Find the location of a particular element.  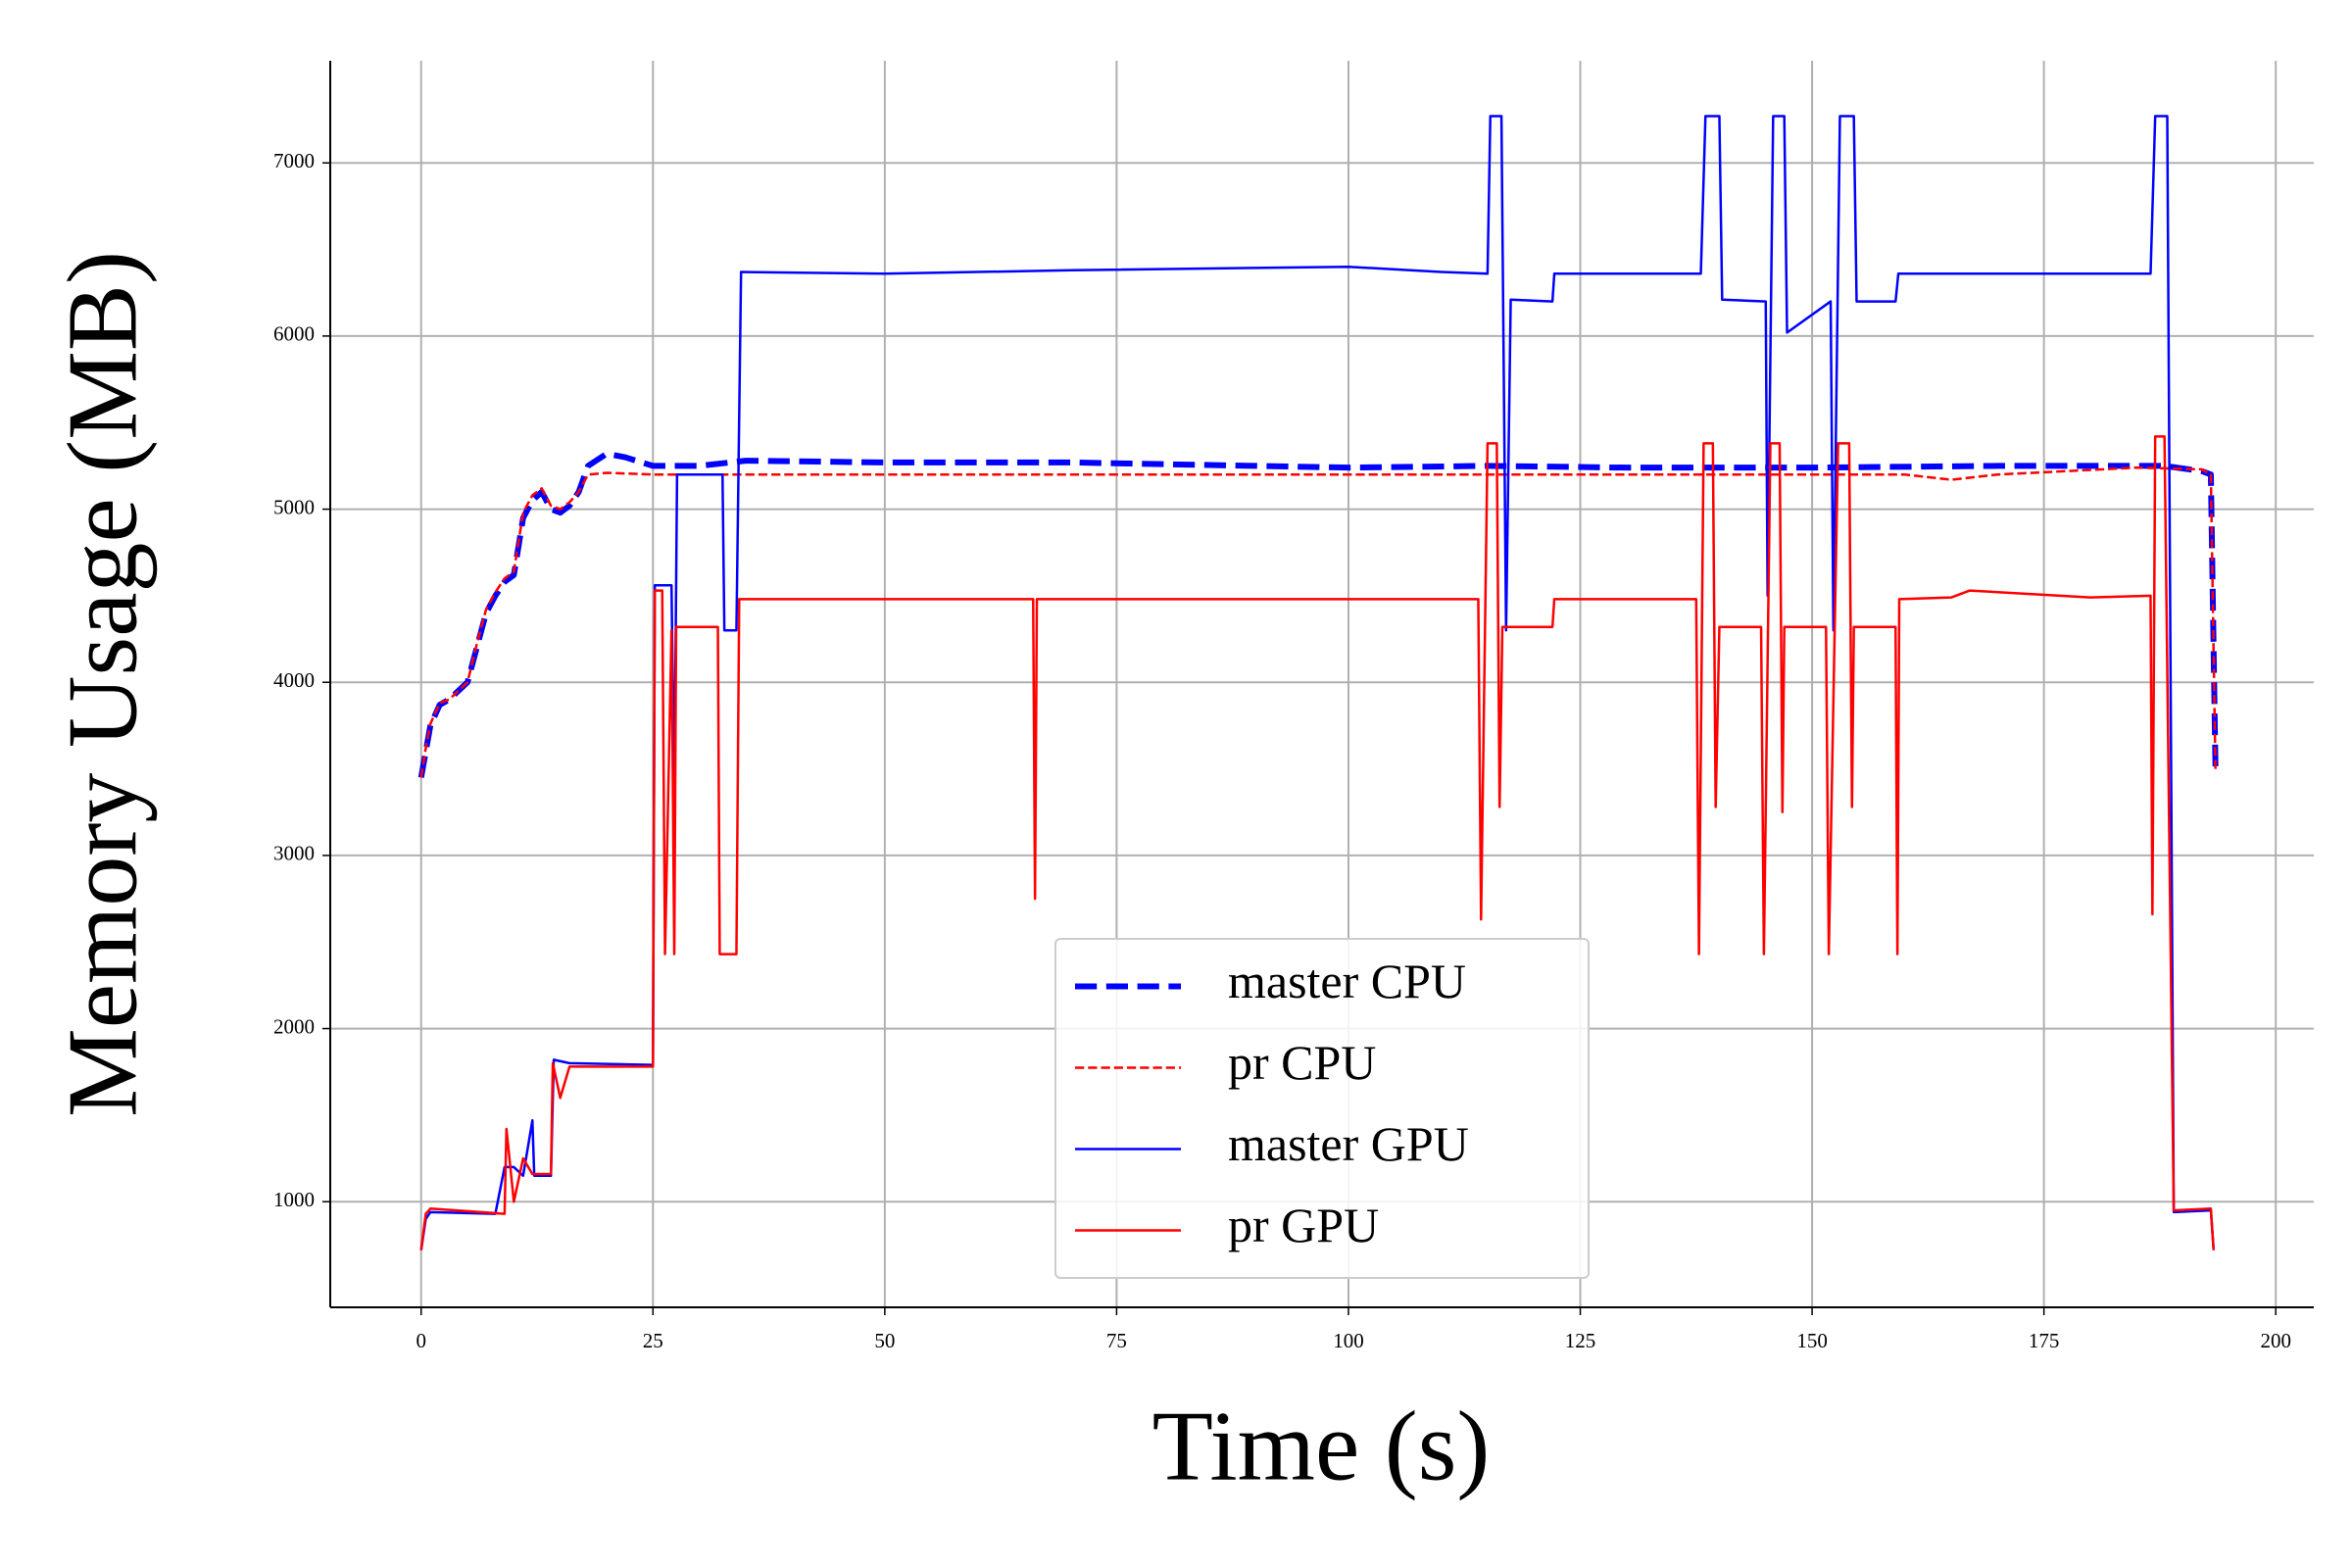

legend-label: master GPU is located at coordinates (1348, 1143).